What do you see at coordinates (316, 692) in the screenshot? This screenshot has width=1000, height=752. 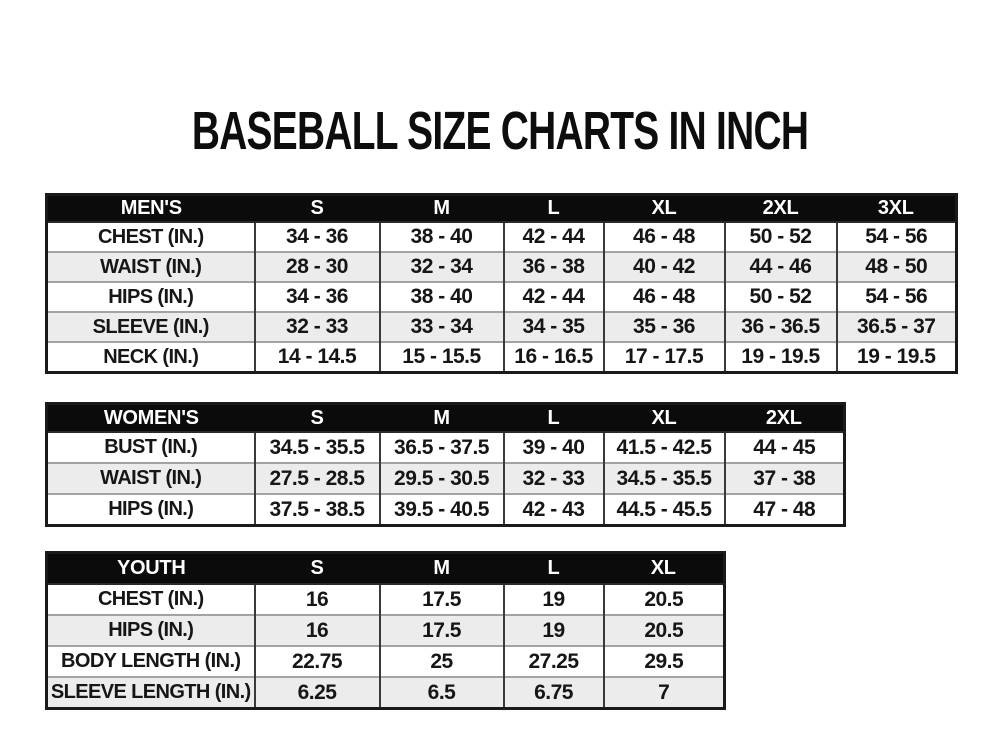 I see `cell: 6.25` at bounding box center [316, 692].